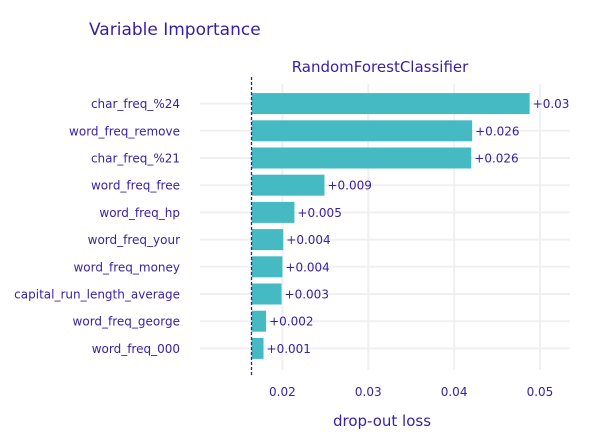 The image size is (596, 448). What do you see at coordinates (307, 295) in the screenshot?
I see `bar-value-label: +0.003` at bounding box center [307, 295].